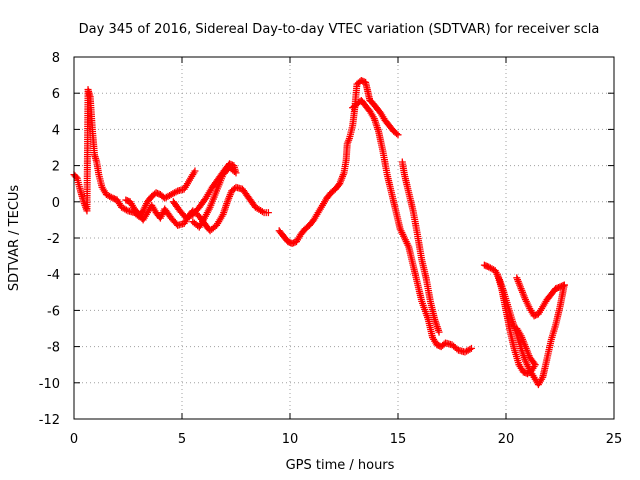 The image size is (640, 480). I want to click on x-tick-label: 5, so click(182, 439).